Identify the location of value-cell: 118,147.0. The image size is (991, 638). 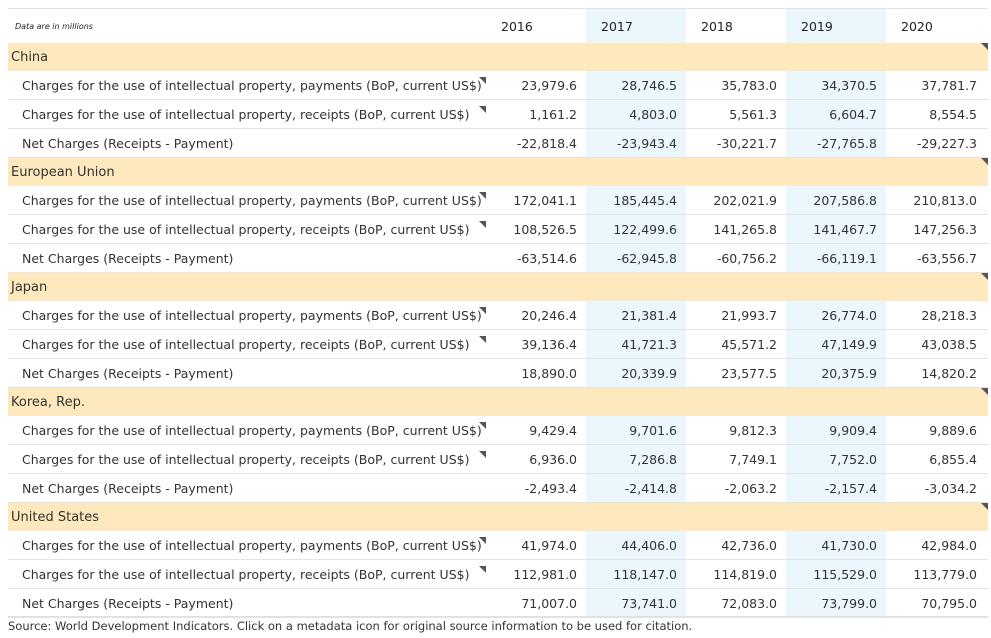
(645, 574).